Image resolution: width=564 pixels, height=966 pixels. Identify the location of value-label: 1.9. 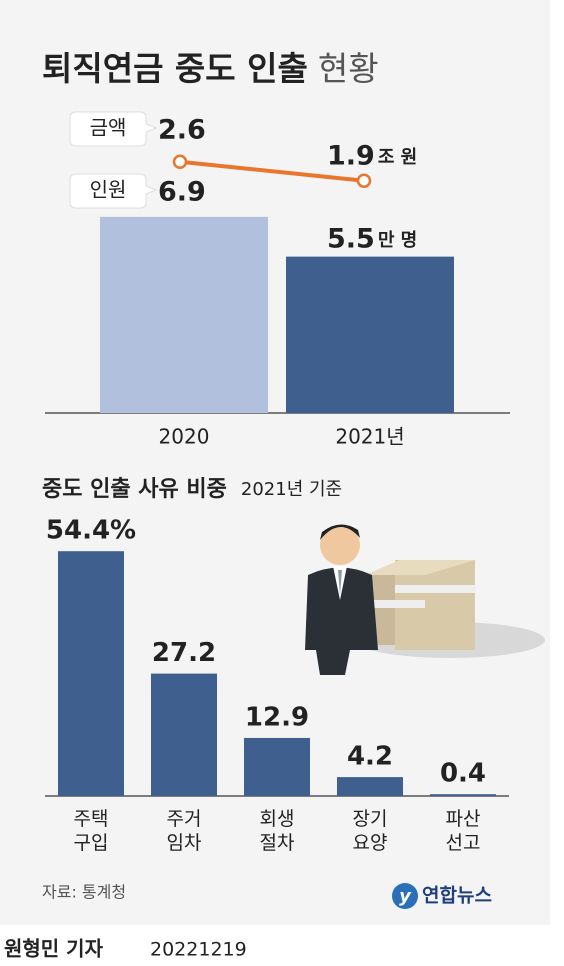
(351, 156).